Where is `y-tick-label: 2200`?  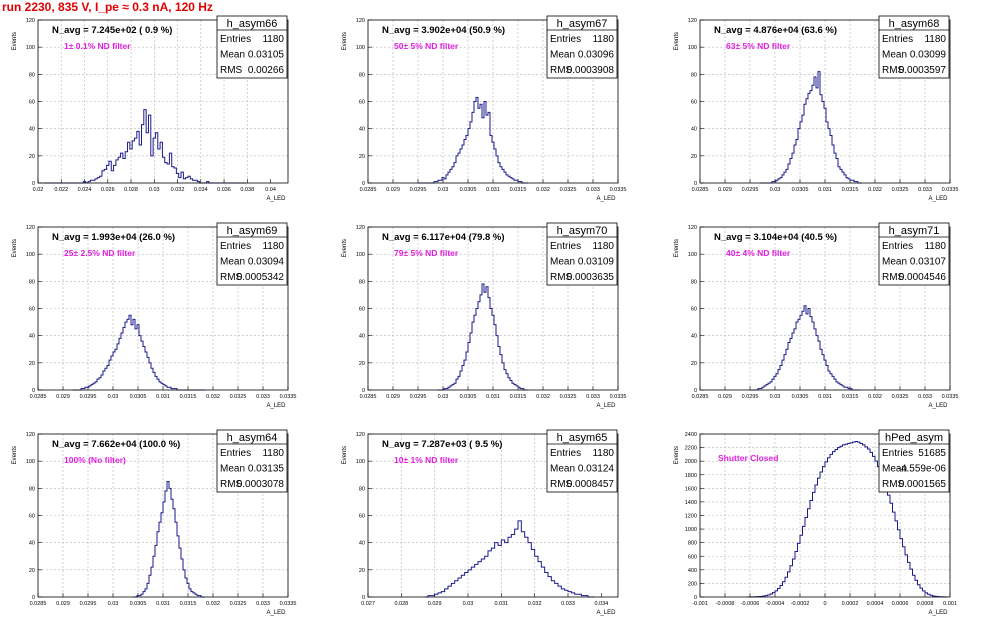 y-tick-label: 2200 is located at coordinates (691, 449).